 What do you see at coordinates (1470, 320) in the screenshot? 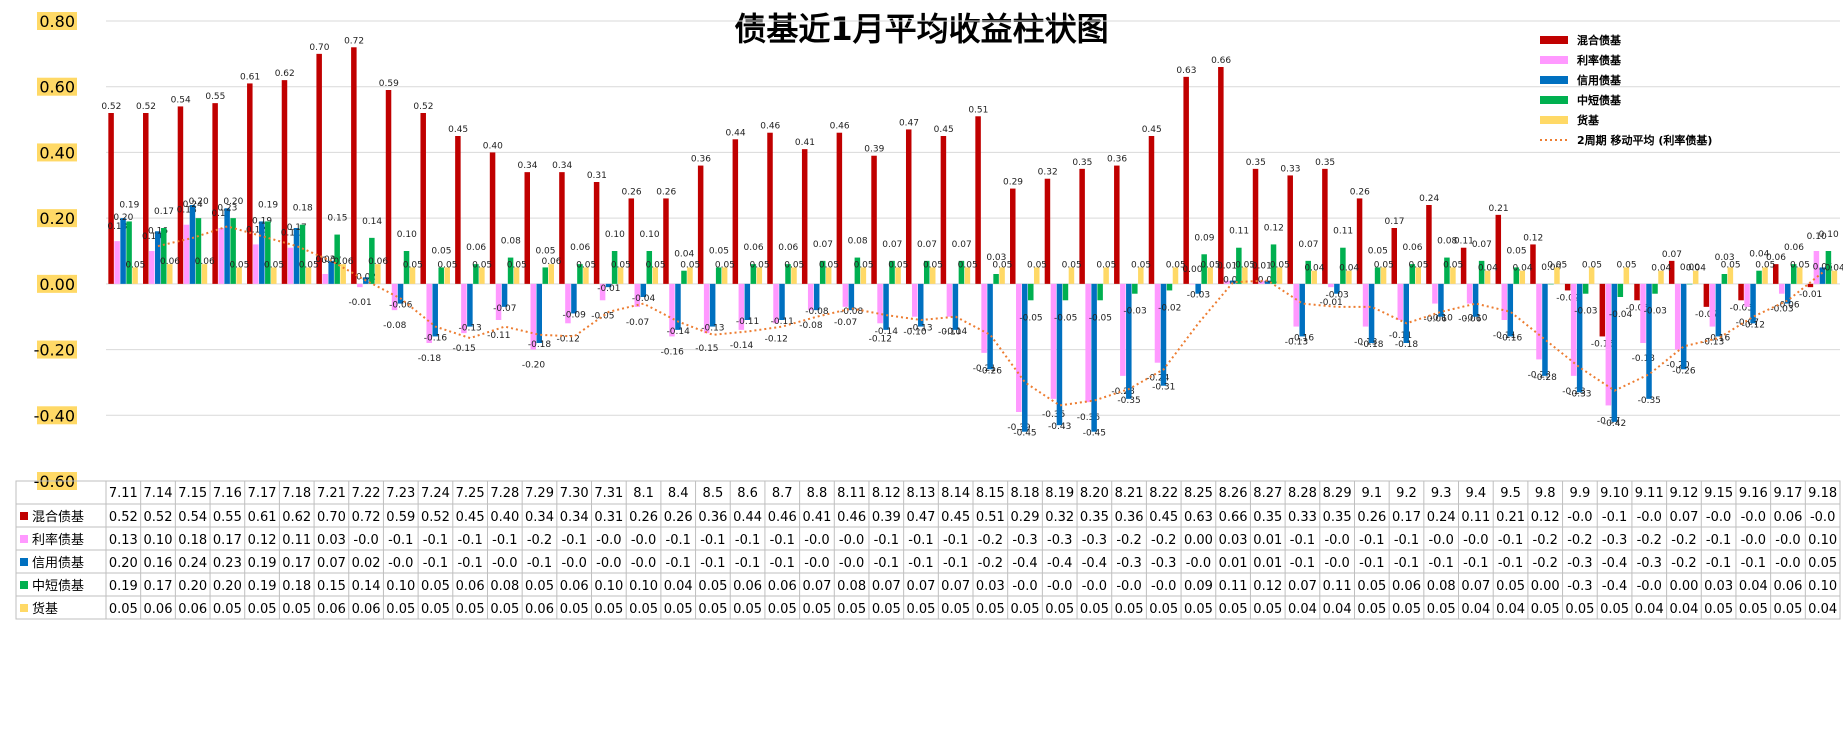
I see `data-label: -0.06` at bounding box center [1470, 320].